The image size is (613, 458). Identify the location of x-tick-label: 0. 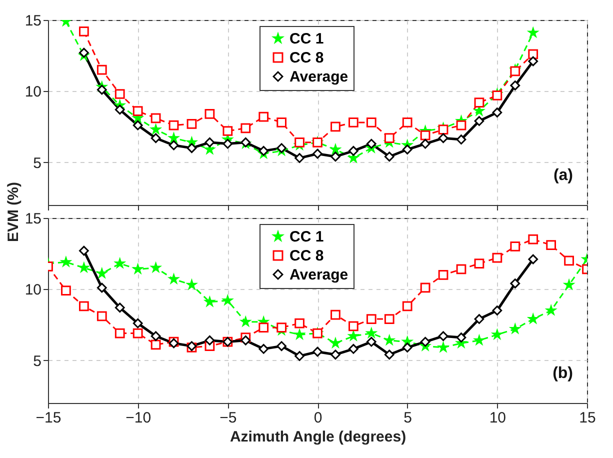
(318, 418).